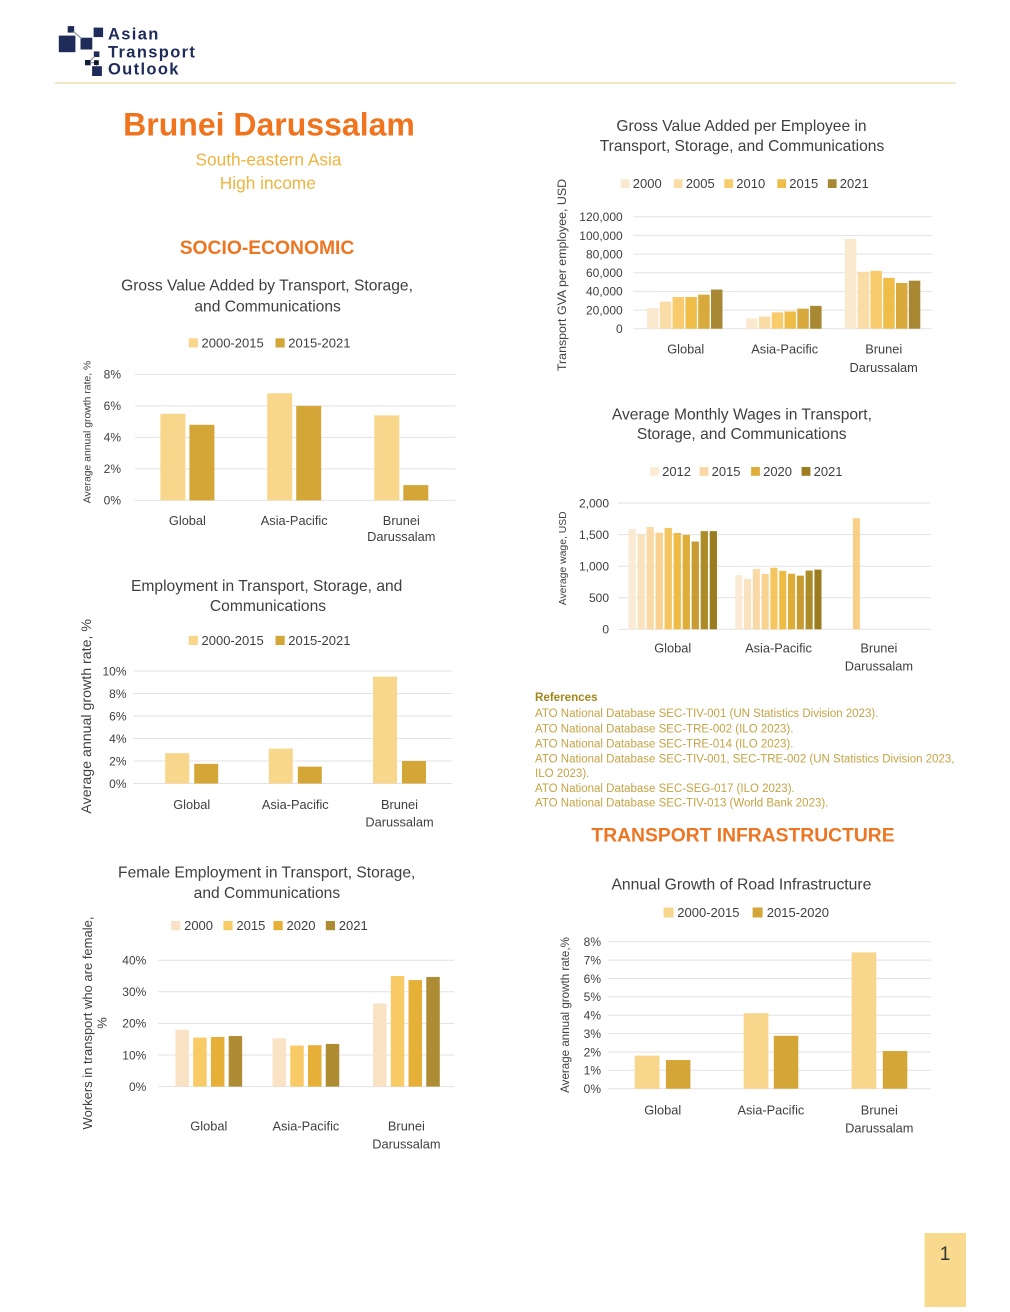 The image size is (1010, 1312). Describe the element at coordinates (604, 254) in the screenshot. I see `svg-text: 80,000` at that location.